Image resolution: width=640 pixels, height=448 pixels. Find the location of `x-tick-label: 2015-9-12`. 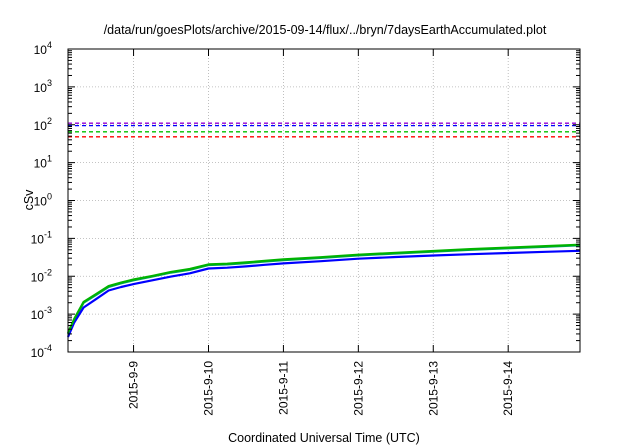

x-tick-label: 2015-9-12 is located at coordinates (358, 388).